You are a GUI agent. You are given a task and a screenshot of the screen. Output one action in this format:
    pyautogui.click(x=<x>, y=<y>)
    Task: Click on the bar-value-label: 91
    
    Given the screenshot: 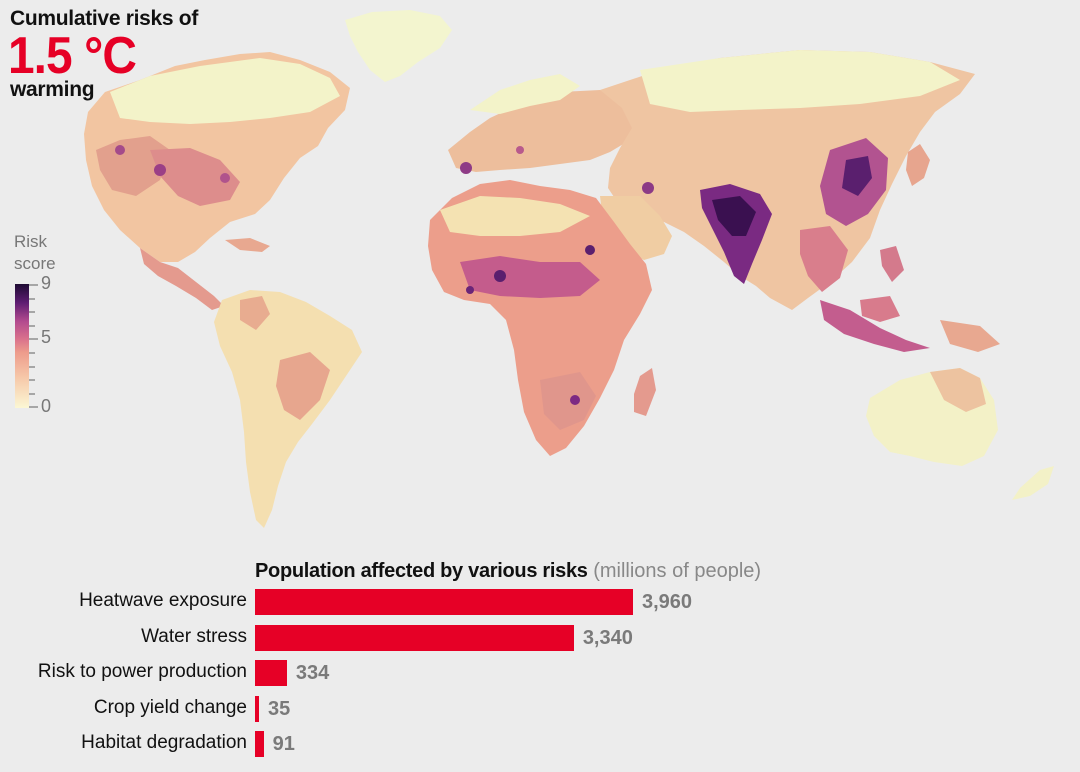 What is the action you would take?
    pyautogui.click(x=283, y=744)
    